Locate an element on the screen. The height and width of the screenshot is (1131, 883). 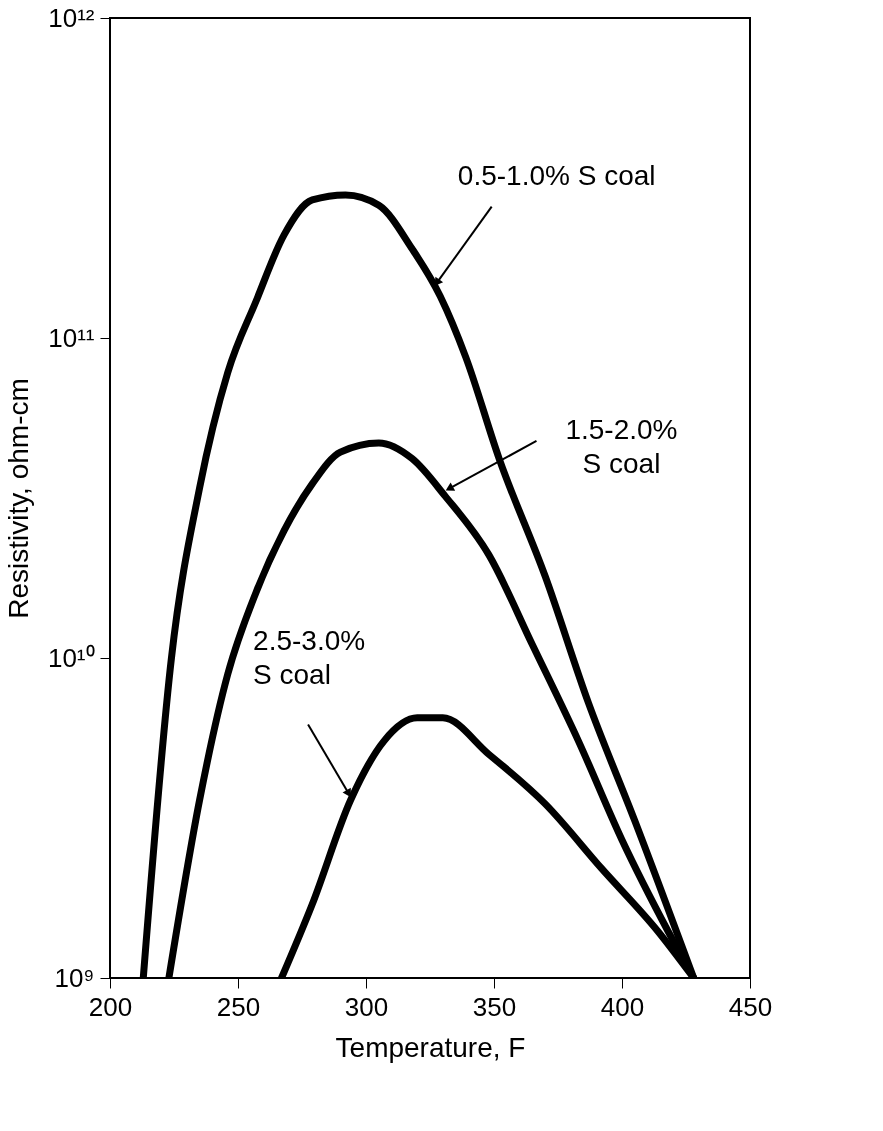
x-tick-label: 200 is located at coordinates (110, 1006).